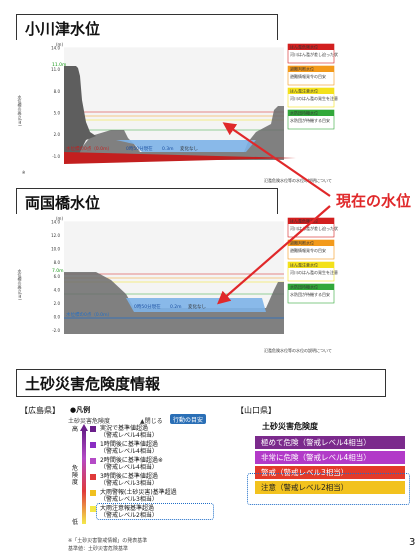 The width and height of the screenshot is (417, 552). What do you see at coordinates (75, 428) in the screenshot?
I see `risk-axis-high: 高` at bounding box center [75, 428].